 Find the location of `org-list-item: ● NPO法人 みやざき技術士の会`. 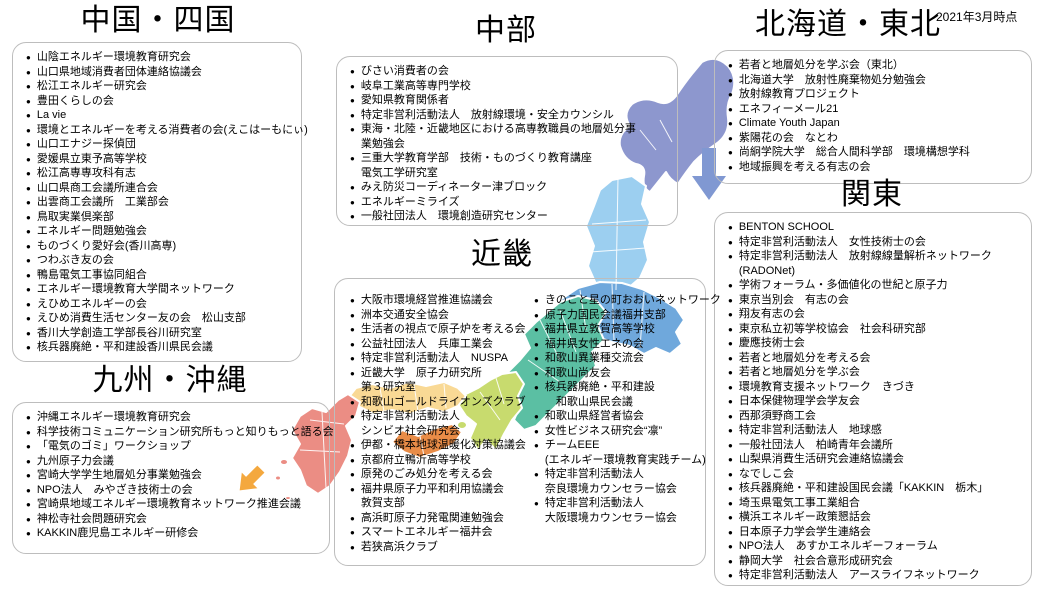

org-list-item: ● NPO法人 みやざき技術士の会 is located at coordinates (172, 490).